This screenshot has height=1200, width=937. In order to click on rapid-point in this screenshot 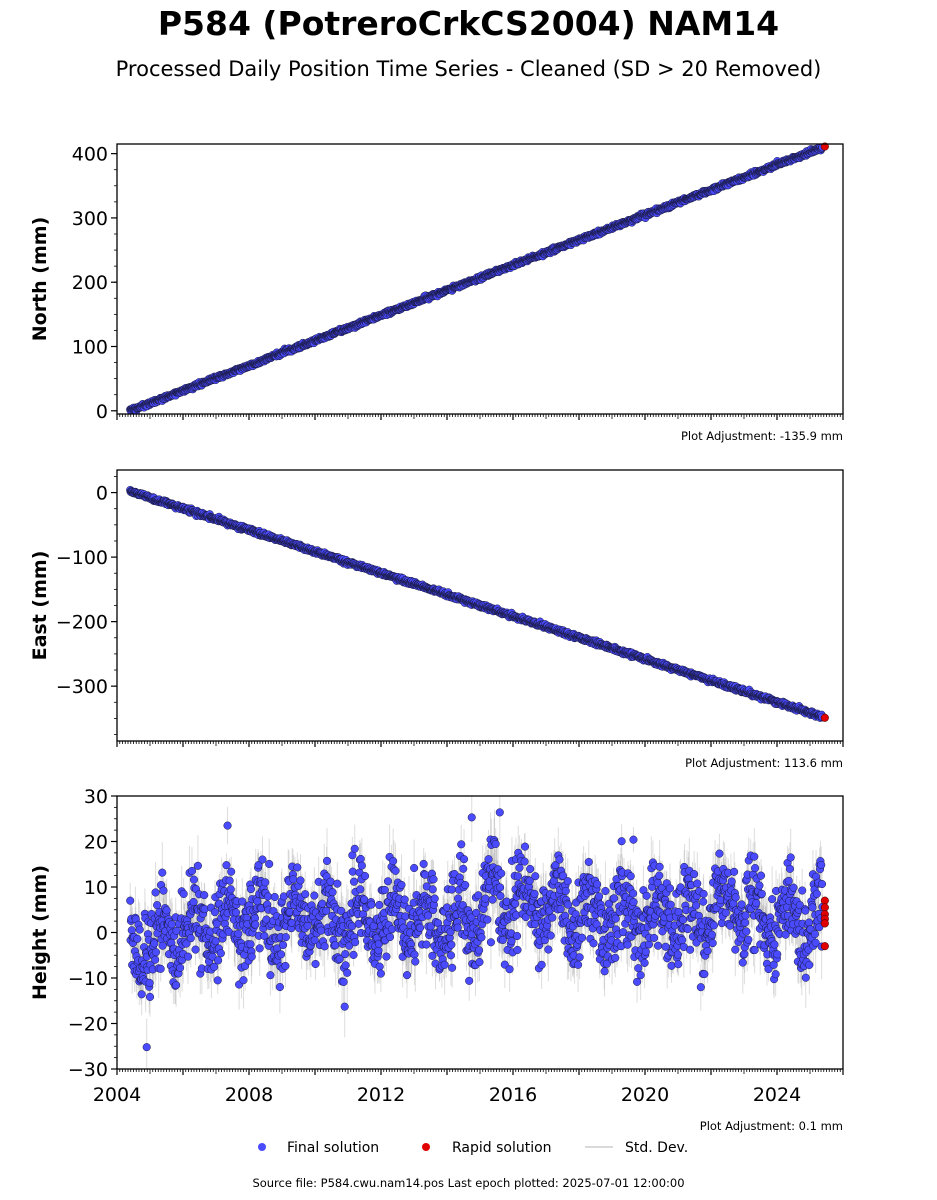, I will do `click(824, 146)`.